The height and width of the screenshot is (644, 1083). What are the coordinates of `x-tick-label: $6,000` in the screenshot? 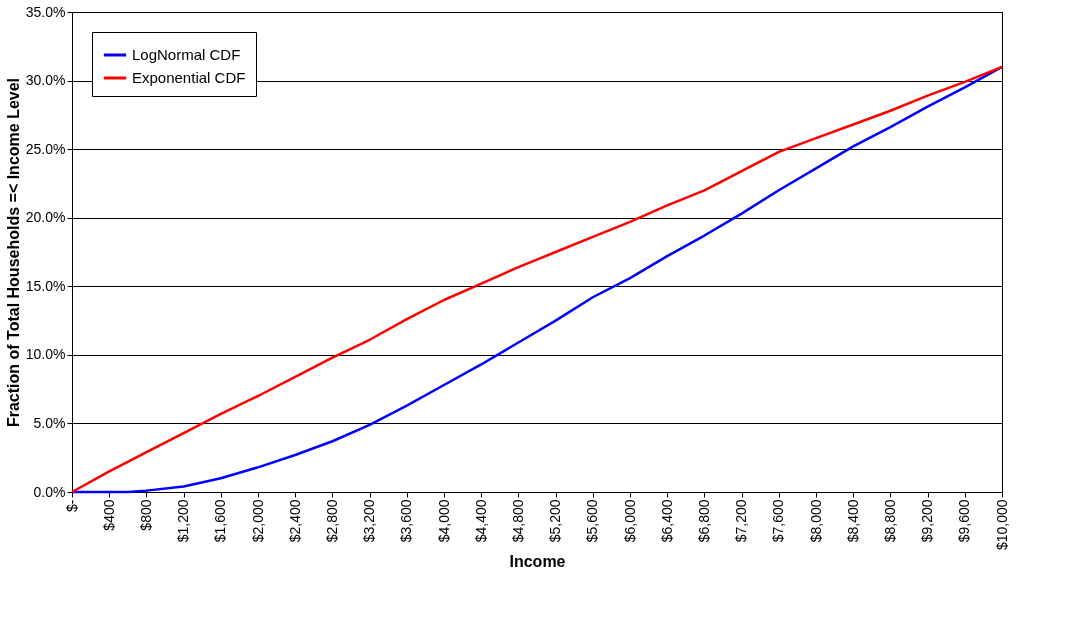 It's located at (629, 521).